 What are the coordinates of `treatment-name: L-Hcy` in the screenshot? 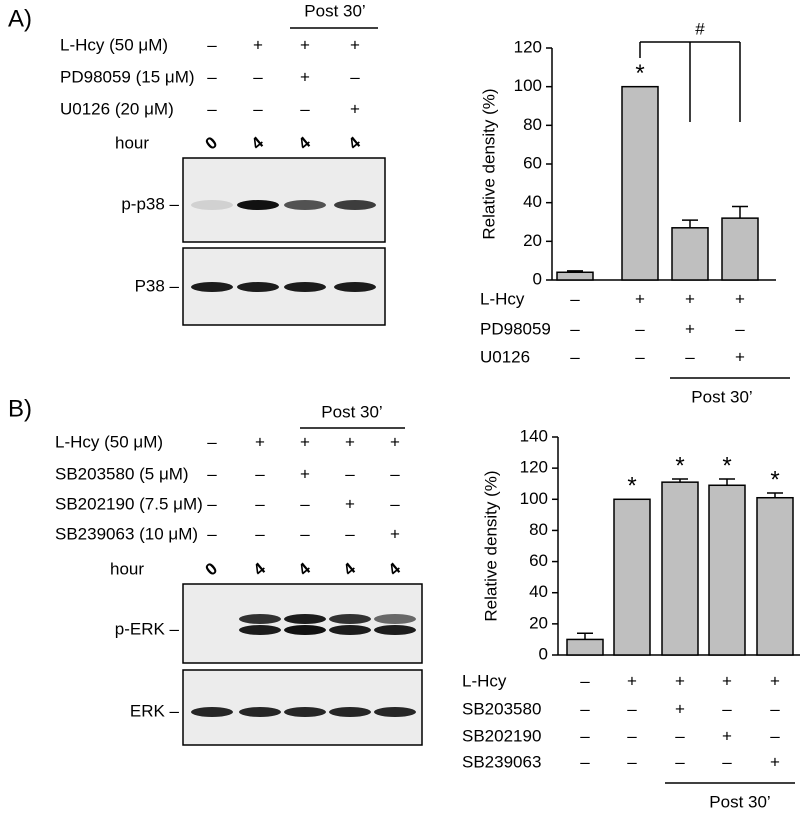 It's located at (502, 298).